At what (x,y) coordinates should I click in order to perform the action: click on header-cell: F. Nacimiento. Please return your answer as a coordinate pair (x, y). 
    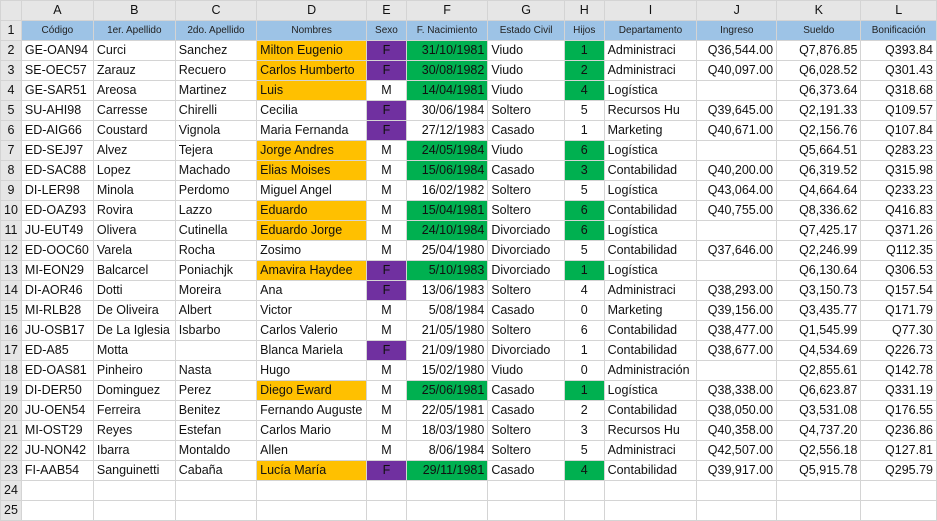
    Looking at the image, I should click on (447, 30).